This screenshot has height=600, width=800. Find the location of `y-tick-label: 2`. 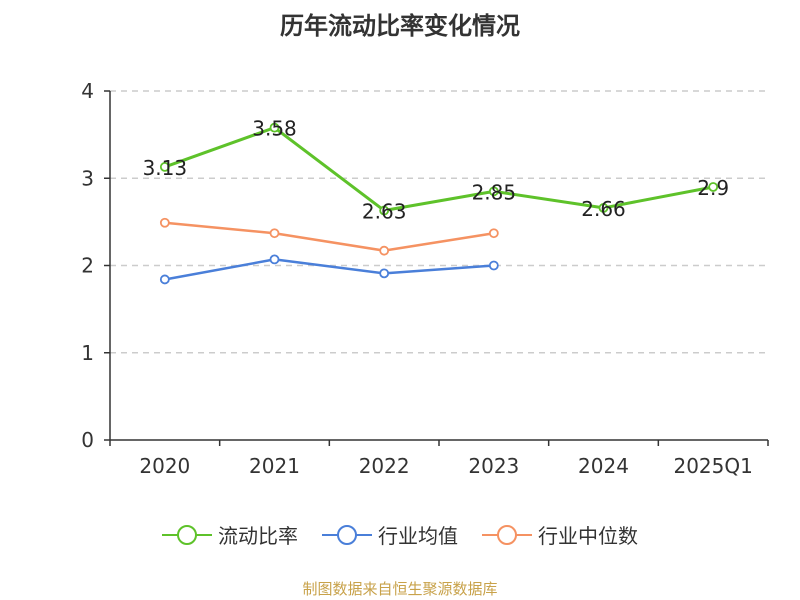

y-tick-label: 2 is located at coordinates (87, 266).